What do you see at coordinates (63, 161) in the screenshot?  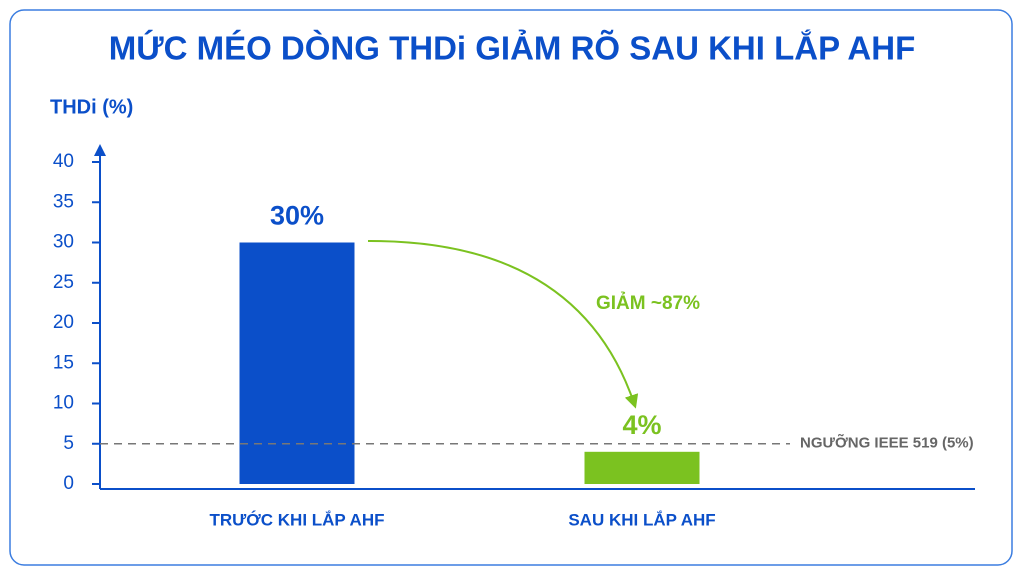 I see `y-tick-label: 40` at bounding box center [63, 161].